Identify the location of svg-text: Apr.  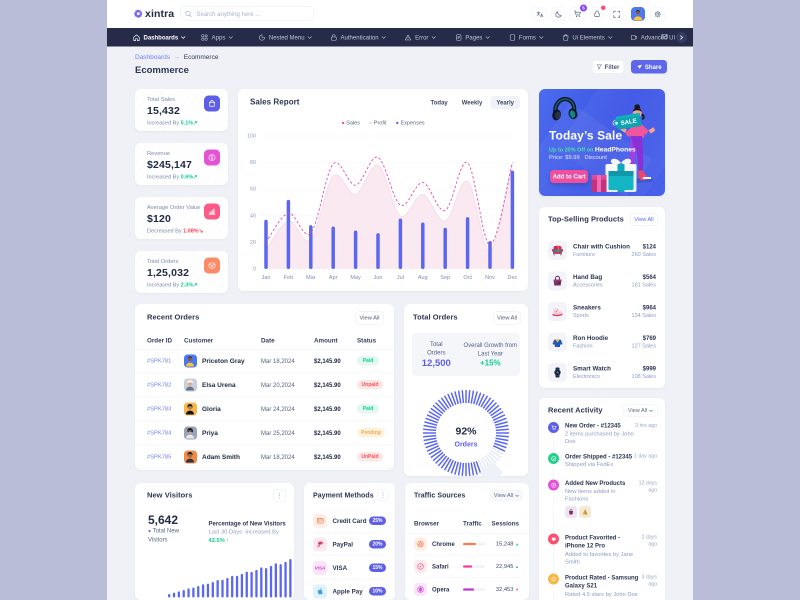
(333, 278).